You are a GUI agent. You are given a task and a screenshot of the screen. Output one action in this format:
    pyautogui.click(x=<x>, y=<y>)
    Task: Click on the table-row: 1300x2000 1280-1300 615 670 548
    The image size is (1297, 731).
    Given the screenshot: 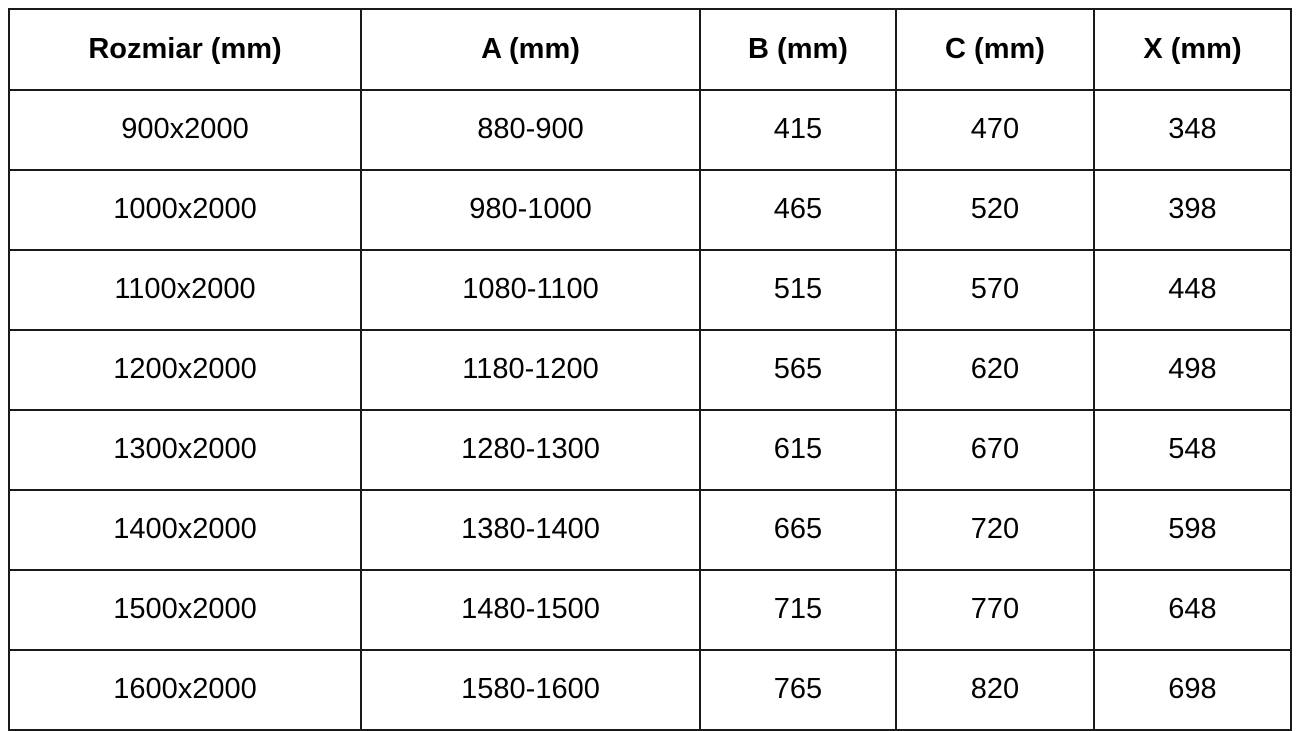 What is the action you would take?
    pyautogui.click(x=650, y=450)
    